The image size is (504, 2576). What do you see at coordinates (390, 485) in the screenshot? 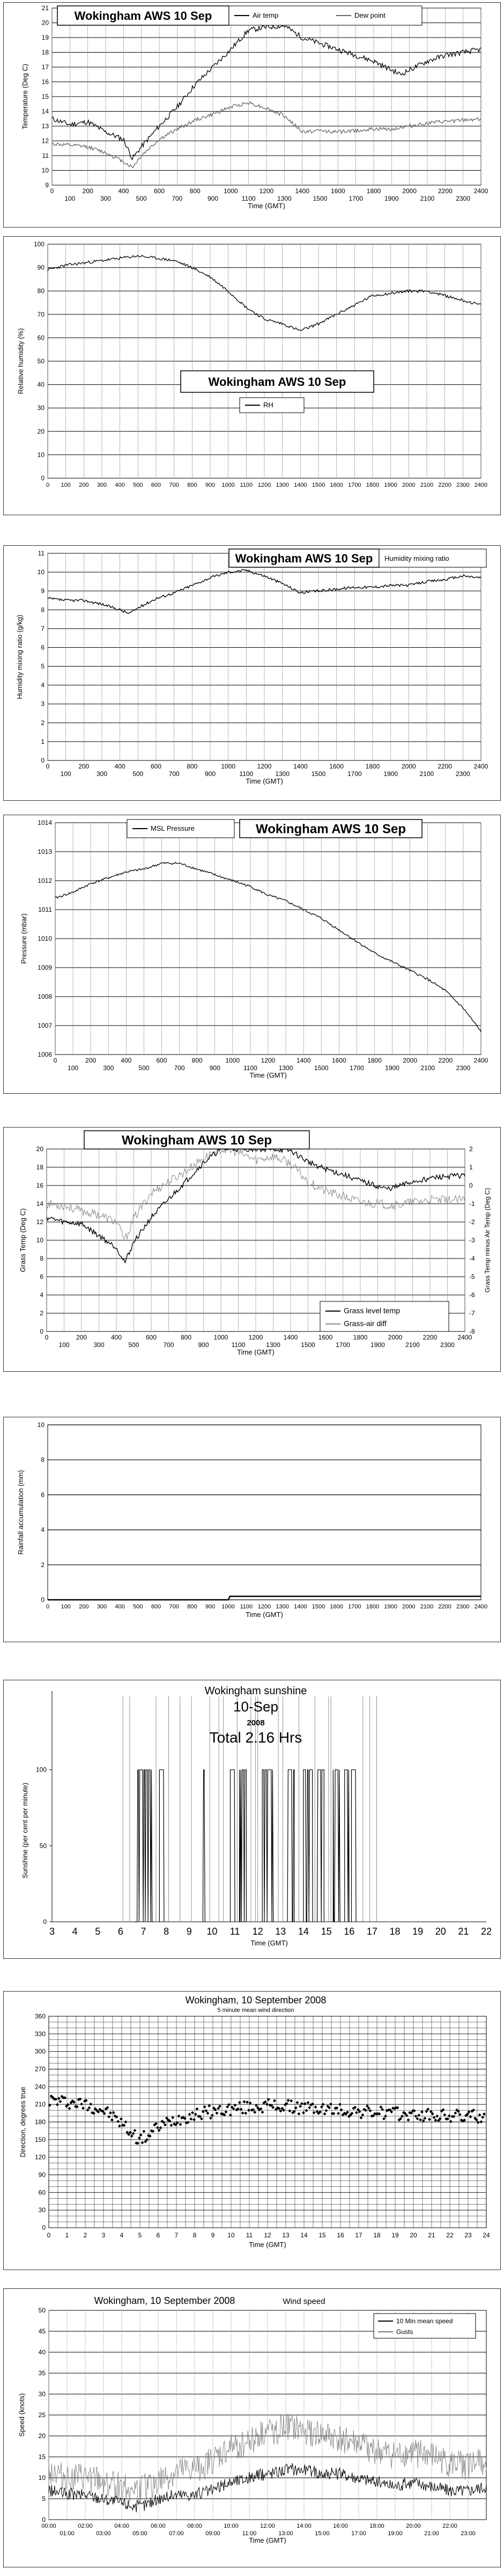
I see `x-tick-label: 1900` at bounding box center [390, 485].